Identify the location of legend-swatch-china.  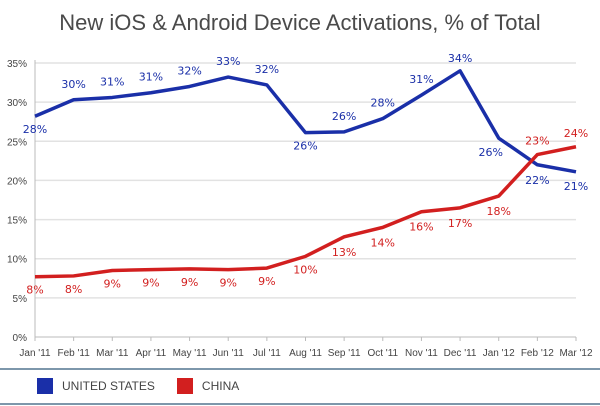
(184, 386).